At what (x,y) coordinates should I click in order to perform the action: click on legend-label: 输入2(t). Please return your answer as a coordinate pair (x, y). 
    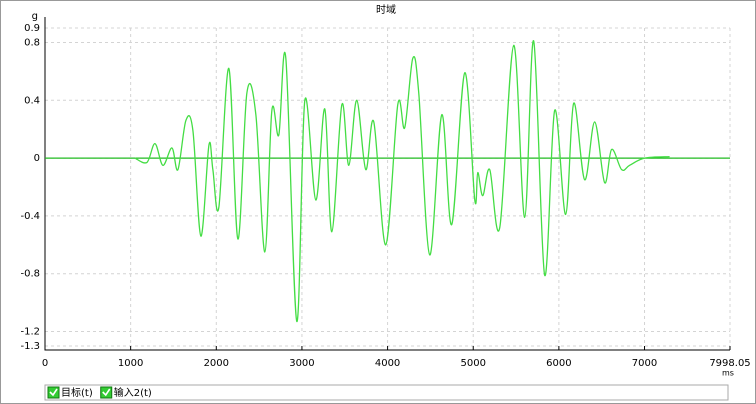
    Looking at the image, I should click on (133, 392).